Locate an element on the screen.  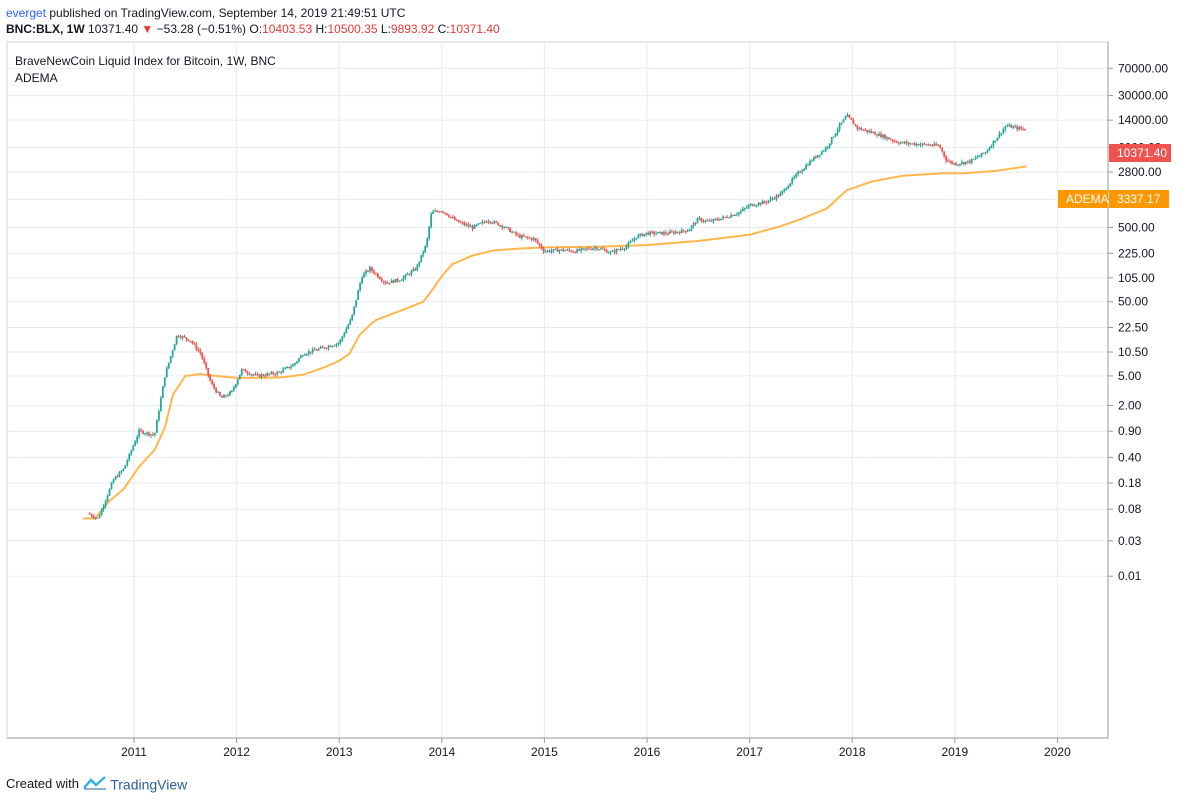
low-label: L: is located at coordinates (385, 29).